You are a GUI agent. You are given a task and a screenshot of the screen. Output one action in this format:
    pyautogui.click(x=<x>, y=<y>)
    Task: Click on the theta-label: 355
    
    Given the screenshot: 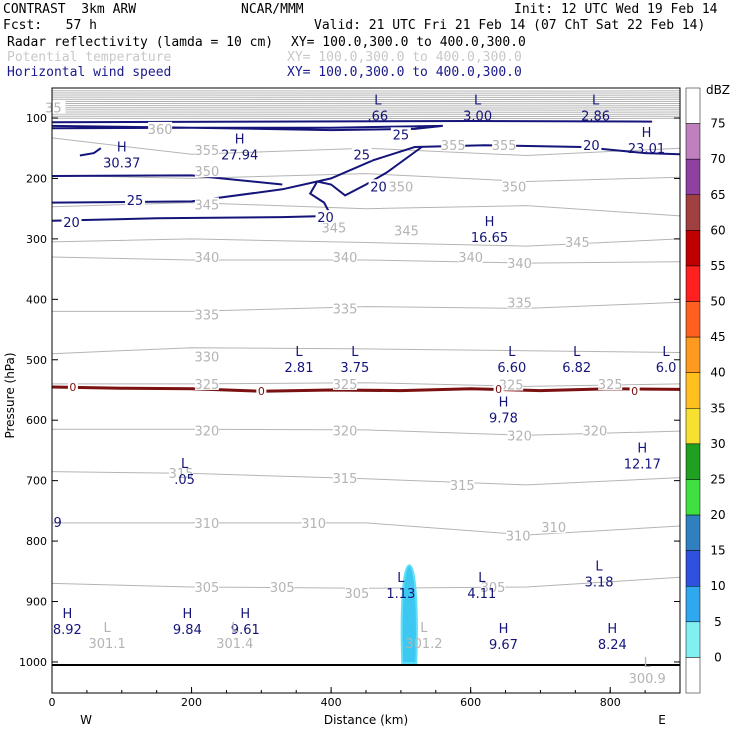 What is the action you would take?
    pyautogui.click(x=504, y=146)
    